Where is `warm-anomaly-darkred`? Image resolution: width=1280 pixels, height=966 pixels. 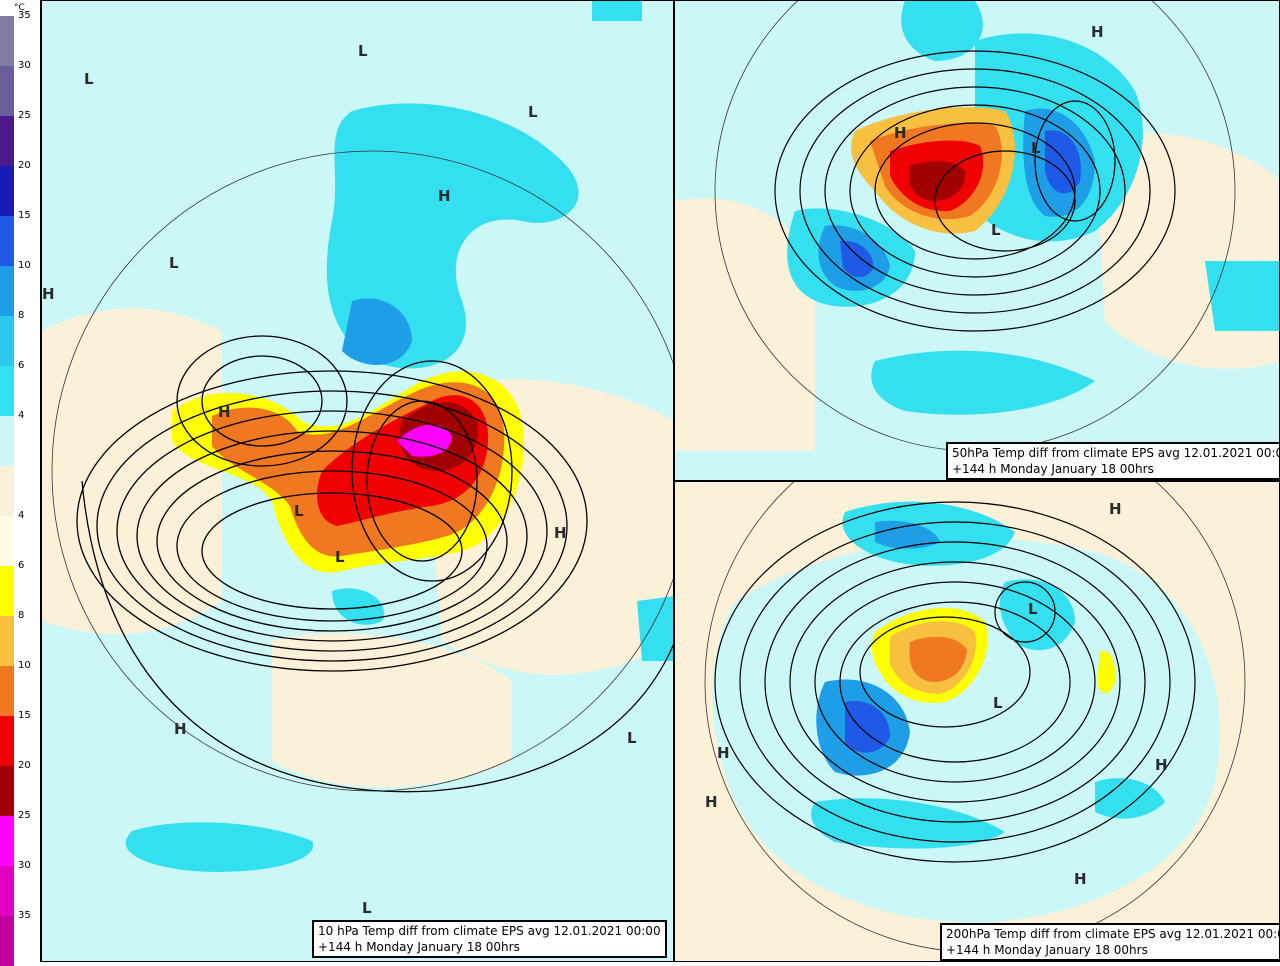
warm-anomaly-darkred is located at coordinates (937, 181).